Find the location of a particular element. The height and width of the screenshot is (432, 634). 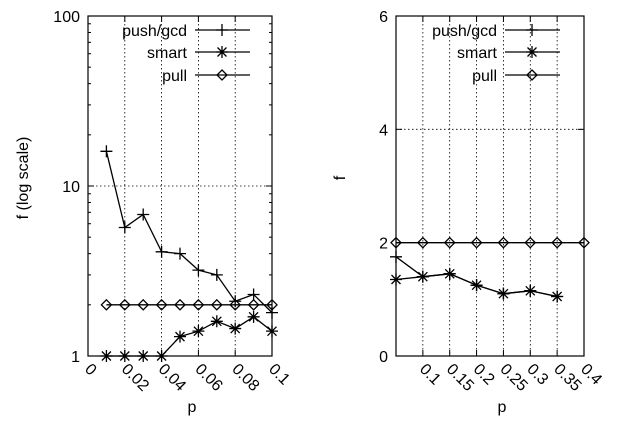

y-tick-label: 10 is located at coordinates (71, 187).